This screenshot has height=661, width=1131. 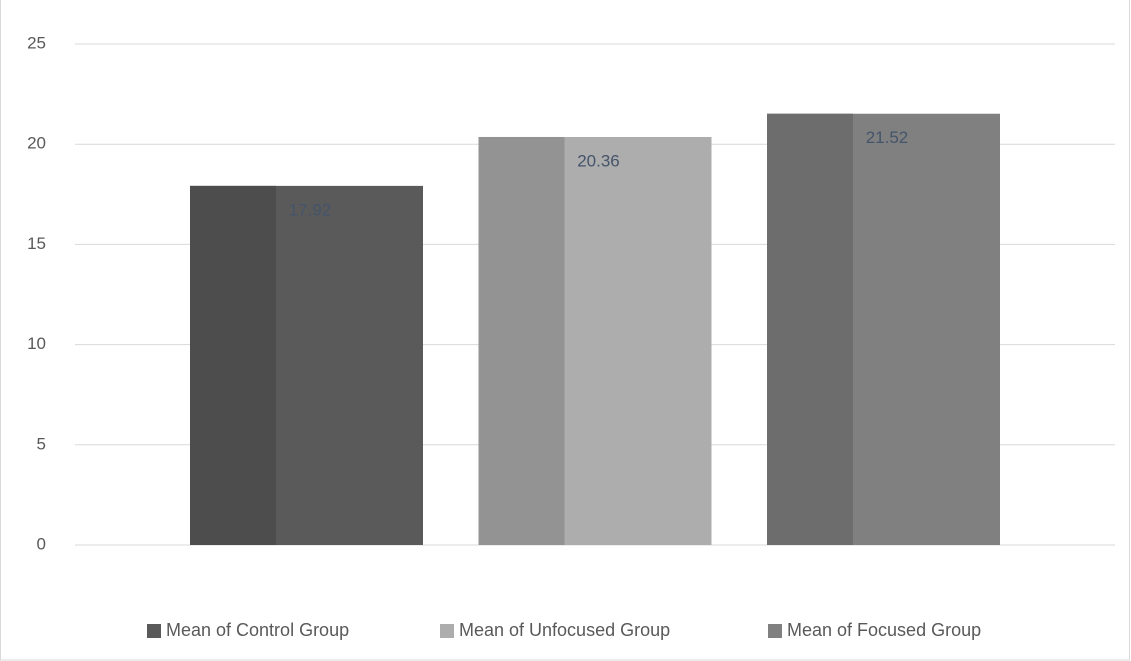 What do you see at coordinates (36, 243) in the screenshot?
I see `y-tick-label: 15` at bounding box center [36, 243].